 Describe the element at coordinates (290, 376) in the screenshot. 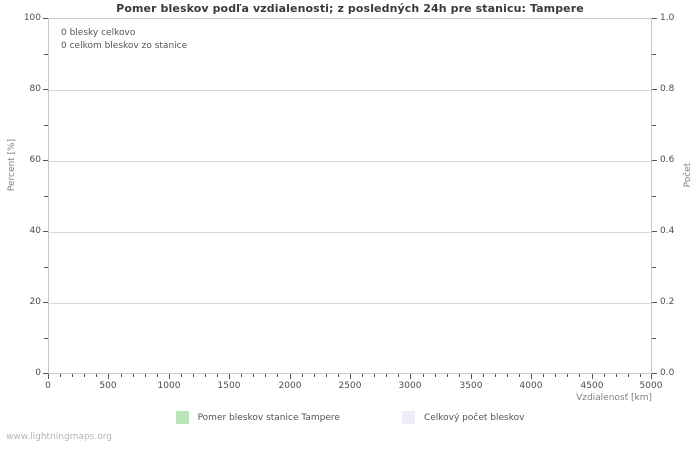

I see `tick-x-2000` at that location.